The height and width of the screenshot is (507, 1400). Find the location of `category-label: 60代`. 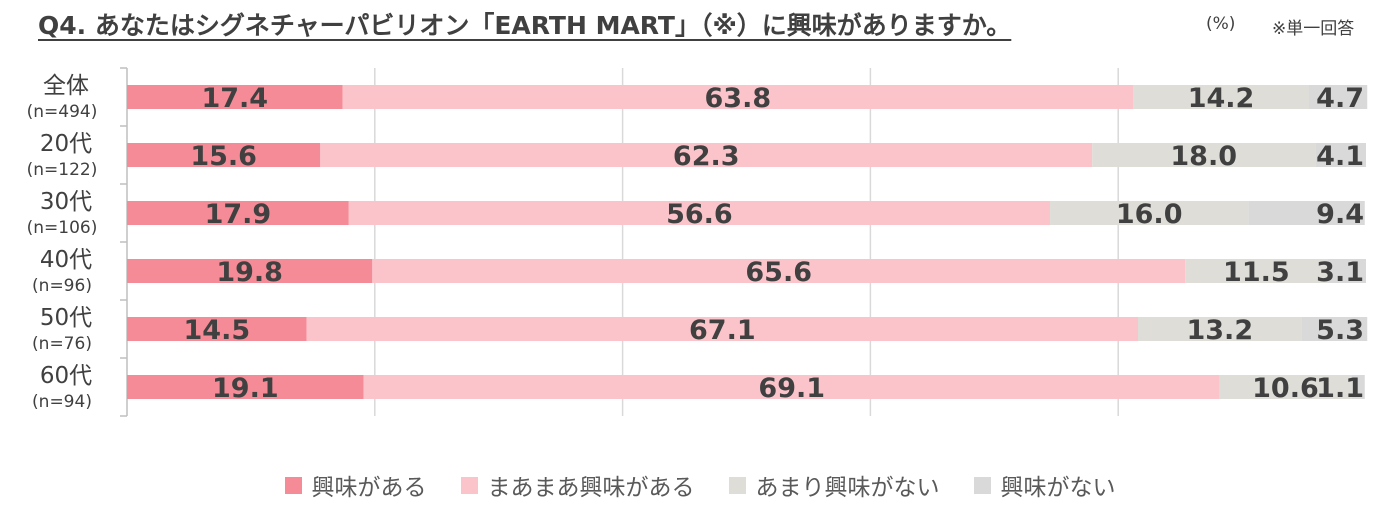

category-label: 60代 is located at coordinates (66, 376).